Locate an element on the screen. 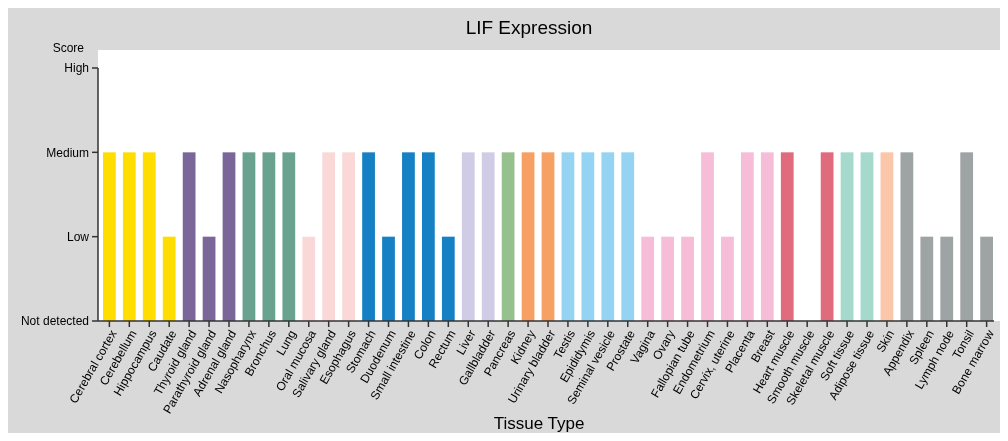 Image resolution: width=1008 pixels, height=441 pixels. x-axis-title: Tissue Type is located at coordinates (539, 423).